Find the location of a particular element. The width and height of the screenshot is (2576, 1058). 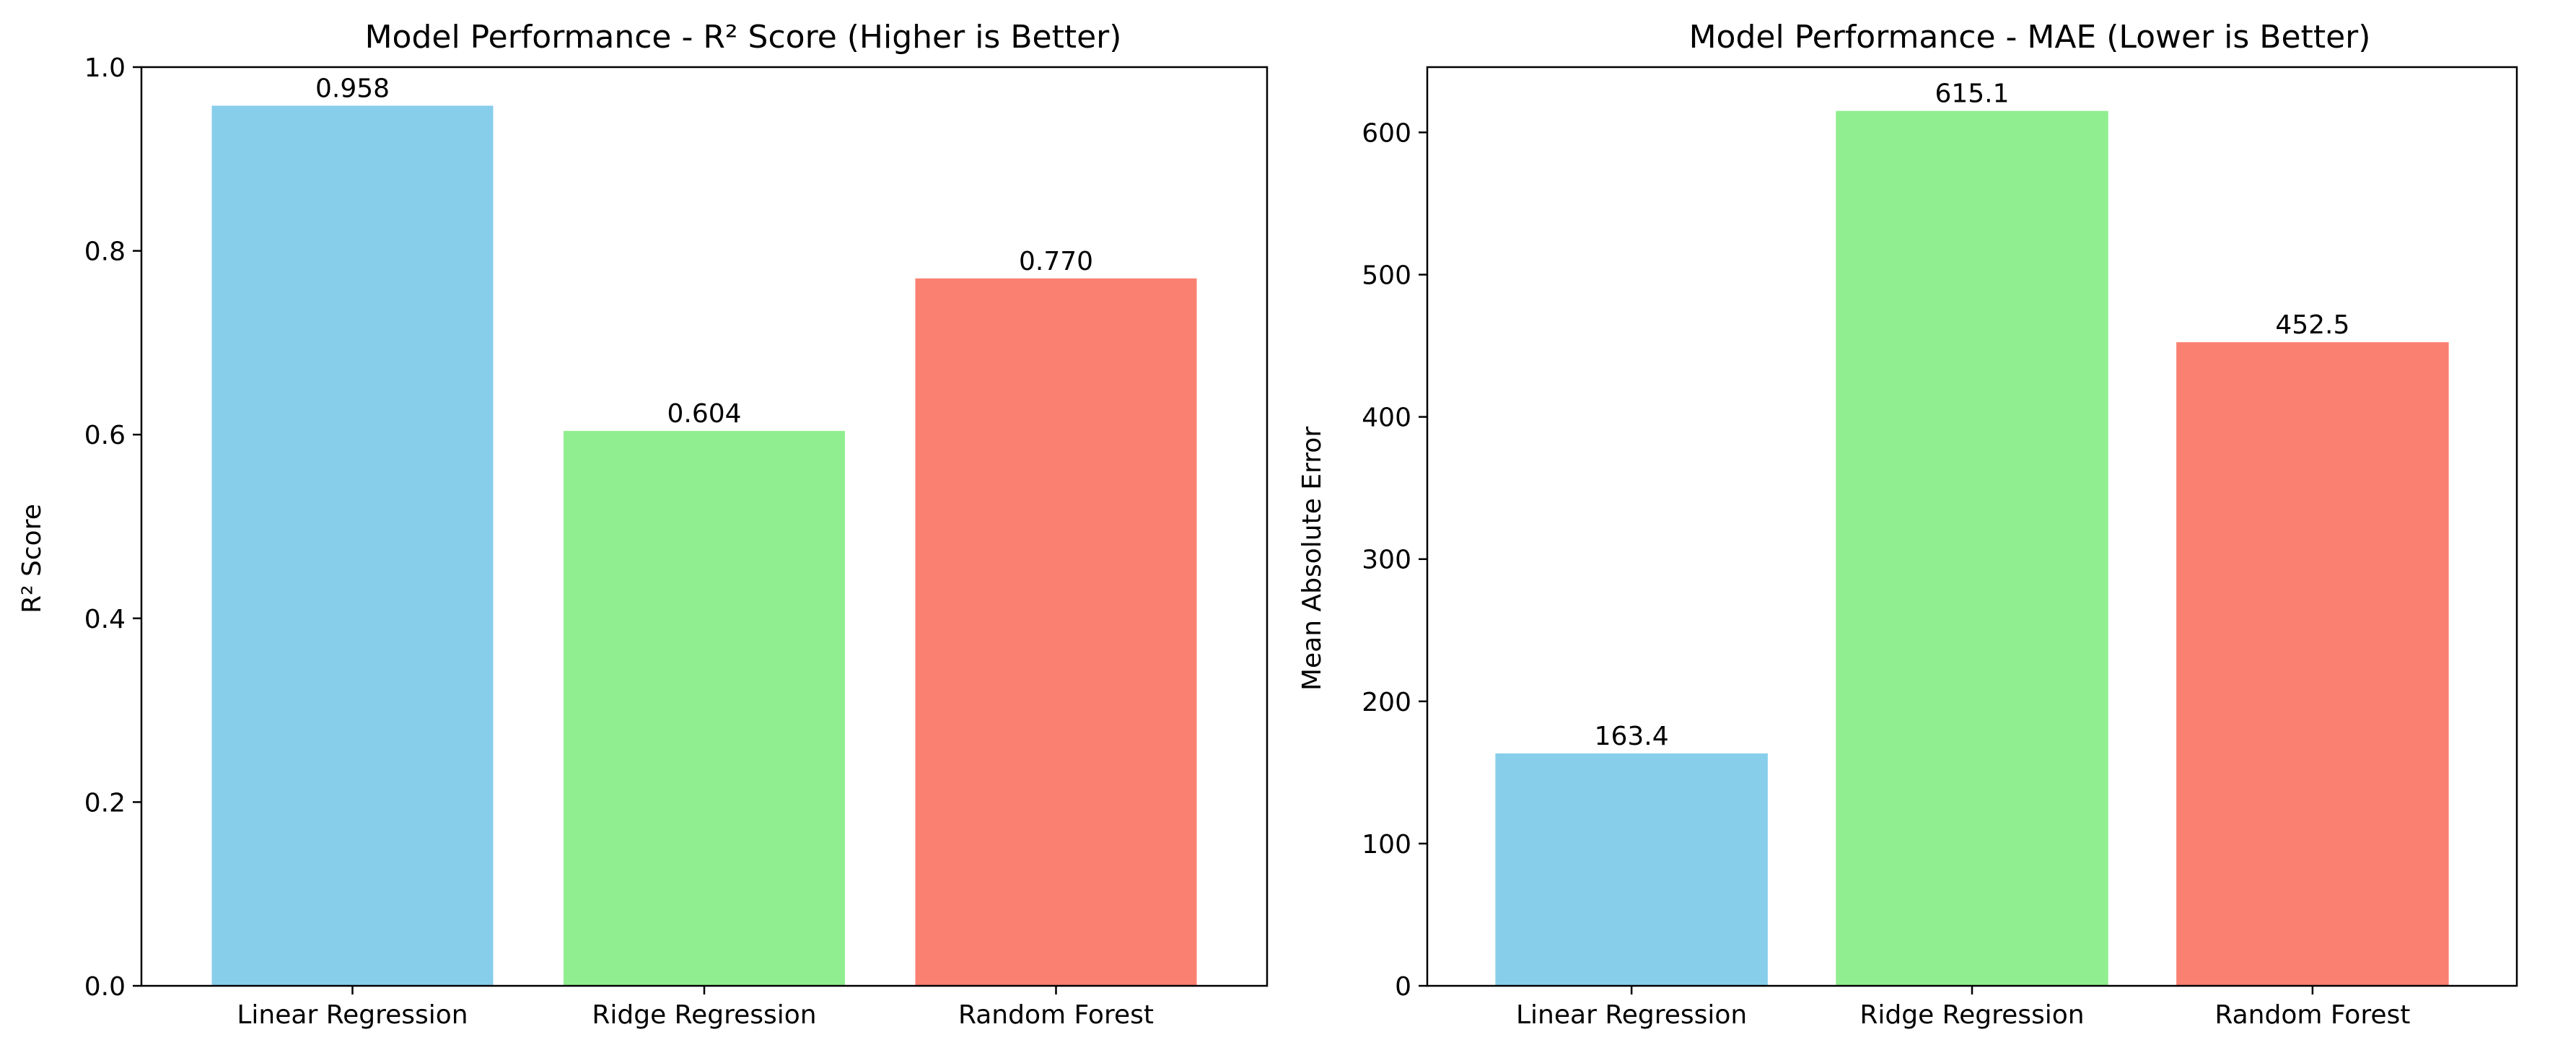

value-label-random-forest: 0.770 is located at coordinates (1056, 261).